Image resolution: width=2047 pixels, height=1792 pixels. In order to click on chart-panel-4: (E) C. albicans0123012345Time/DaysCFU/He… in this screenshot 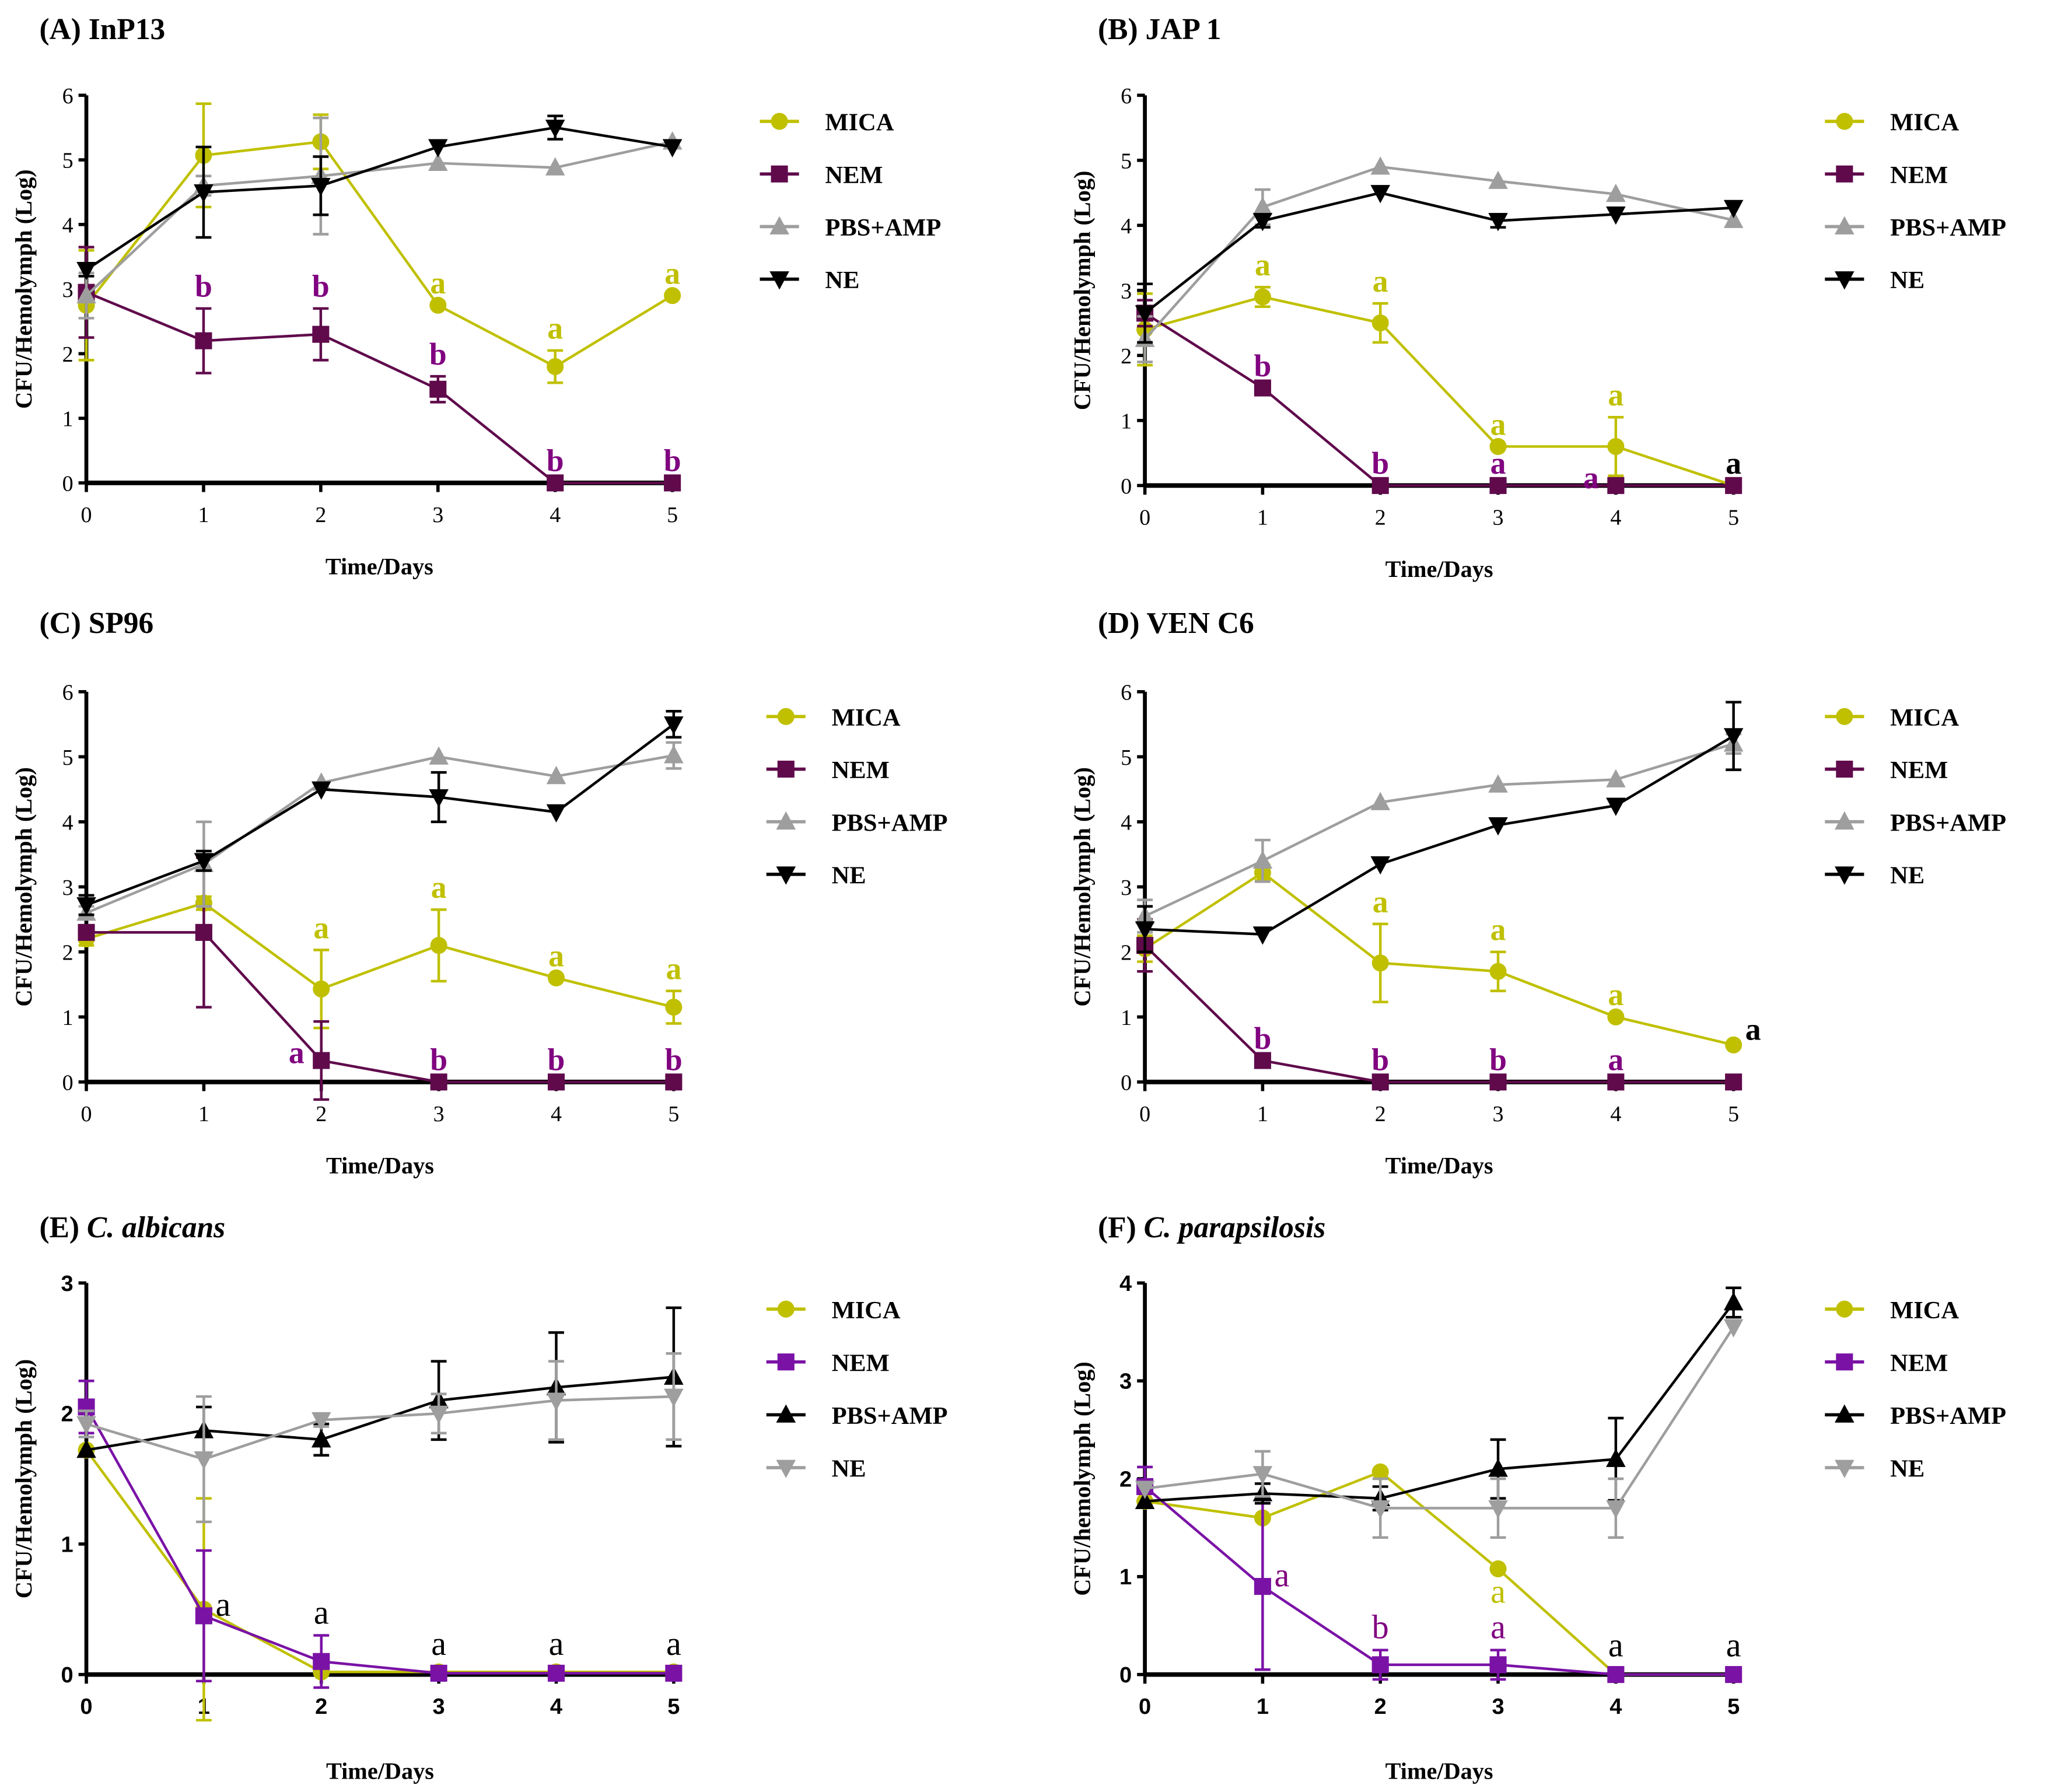, I will do `click(479, 1497)`.